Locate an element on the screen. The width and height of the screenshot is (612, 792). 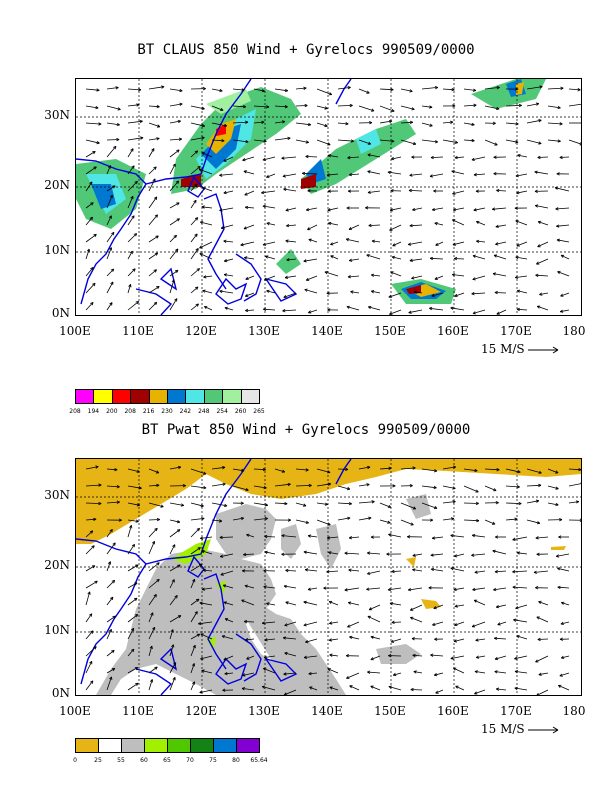
legend-swatch is located at coordinates (177, 396).